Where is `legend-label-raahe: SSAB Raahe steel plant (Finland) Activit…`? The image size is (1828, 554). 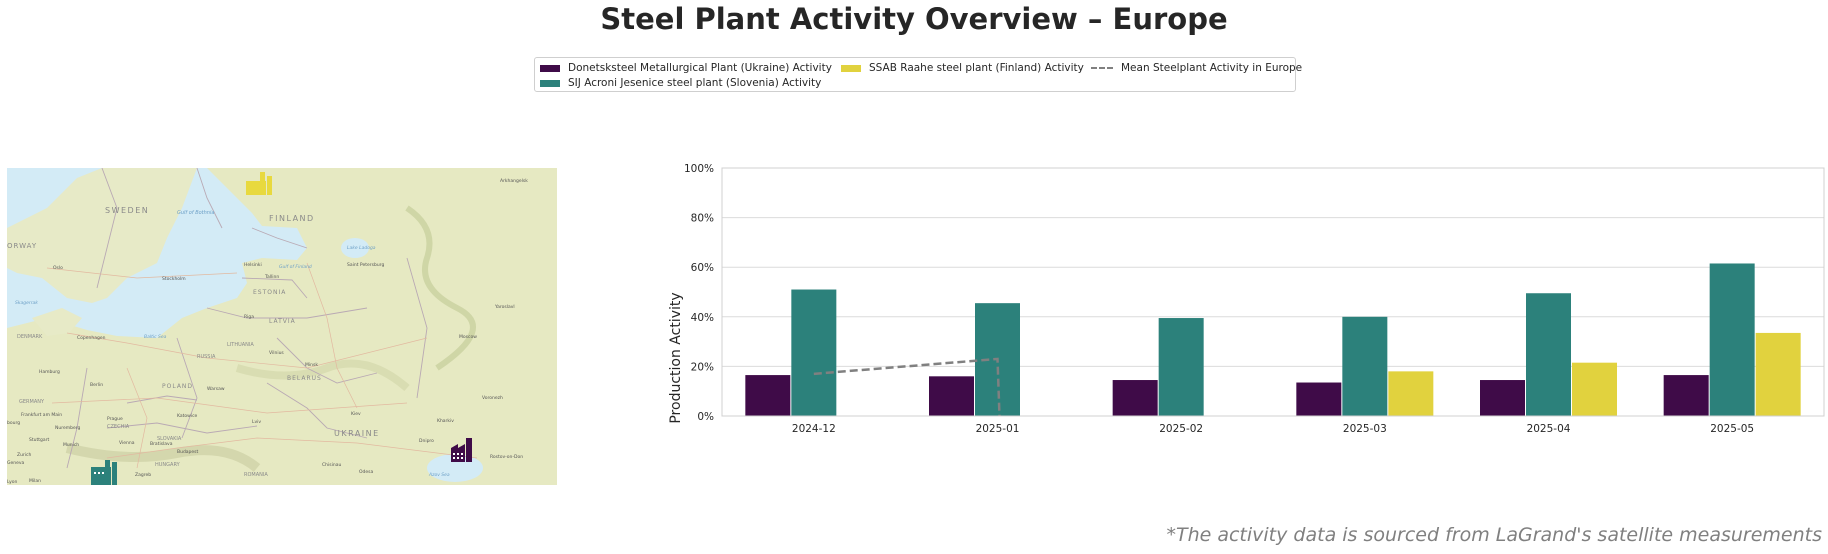 legend-label-raahe: SSAB Raahe steel plant (Finland) Activit… is located at coordinates (976, 68).